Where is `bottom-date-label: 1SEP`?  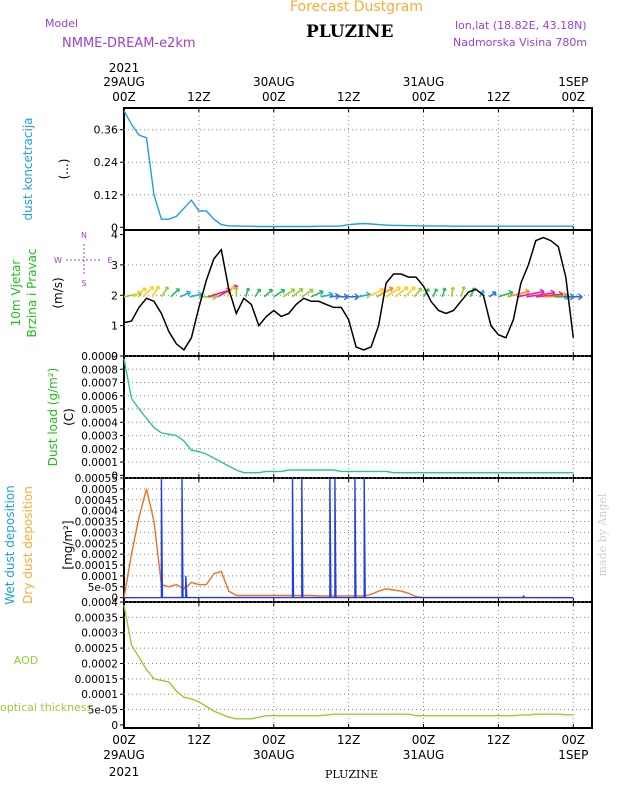 bottom-date-label: 1SEP is located at coordinates (573, 755).